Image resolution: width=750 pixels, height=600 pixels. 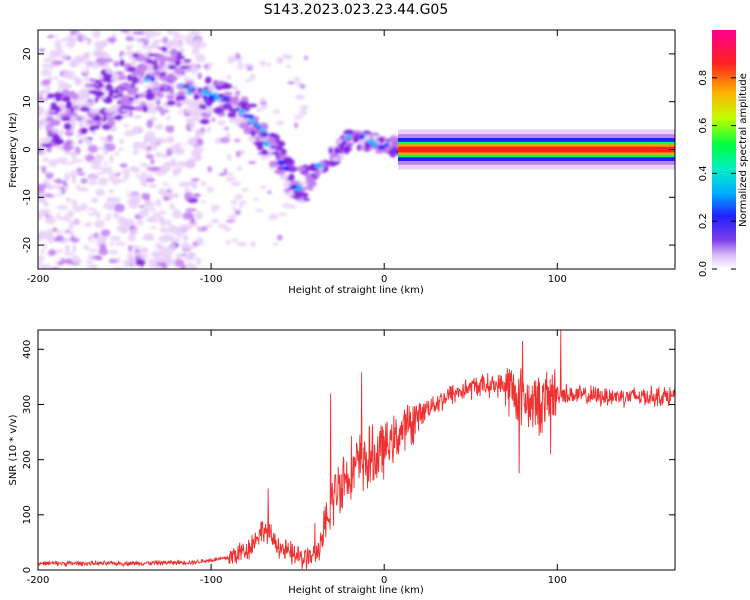 I want to click on x-tick-label: 100, so click(x=557, y=580).